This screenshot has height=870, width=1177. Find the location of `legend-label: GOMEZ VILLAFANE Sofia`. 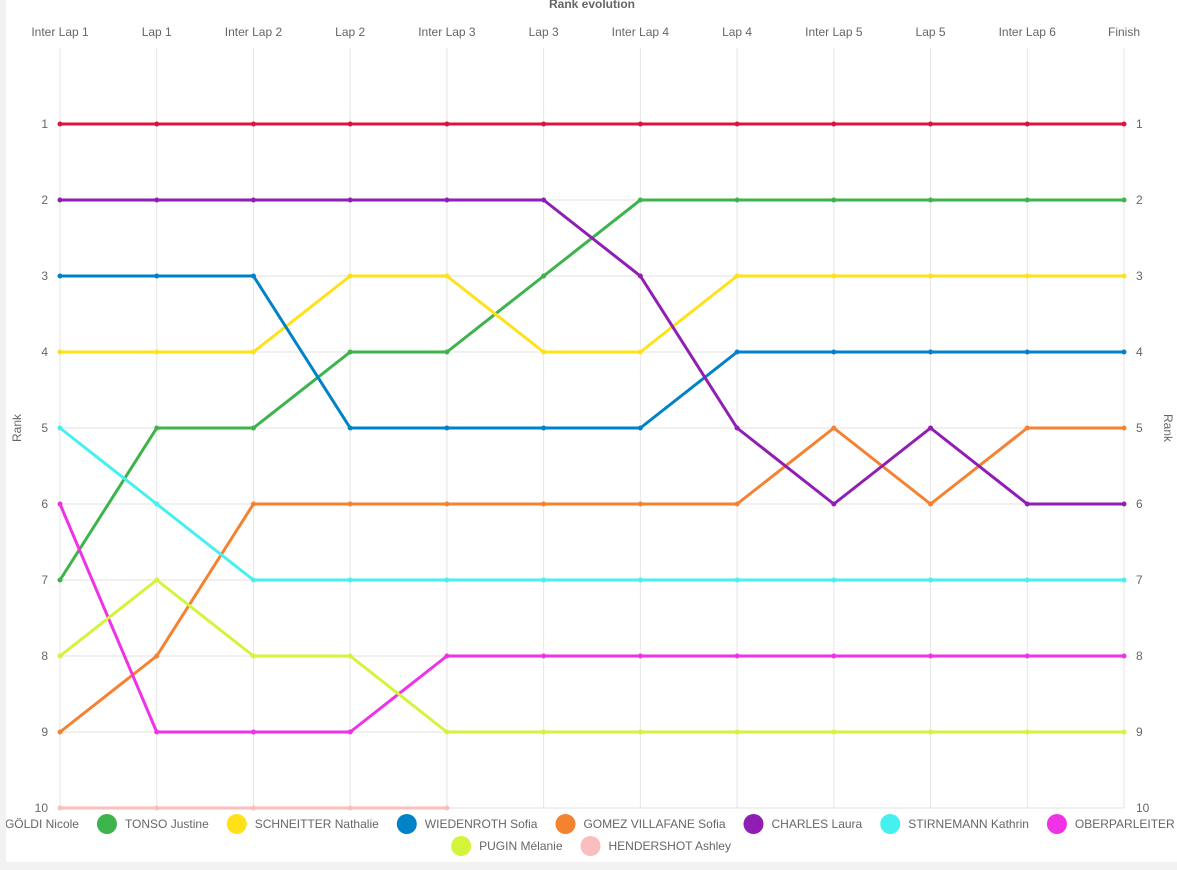

legend-label: GOMEZ VILLAFANE Sofia is located at coordinates (654, 824).